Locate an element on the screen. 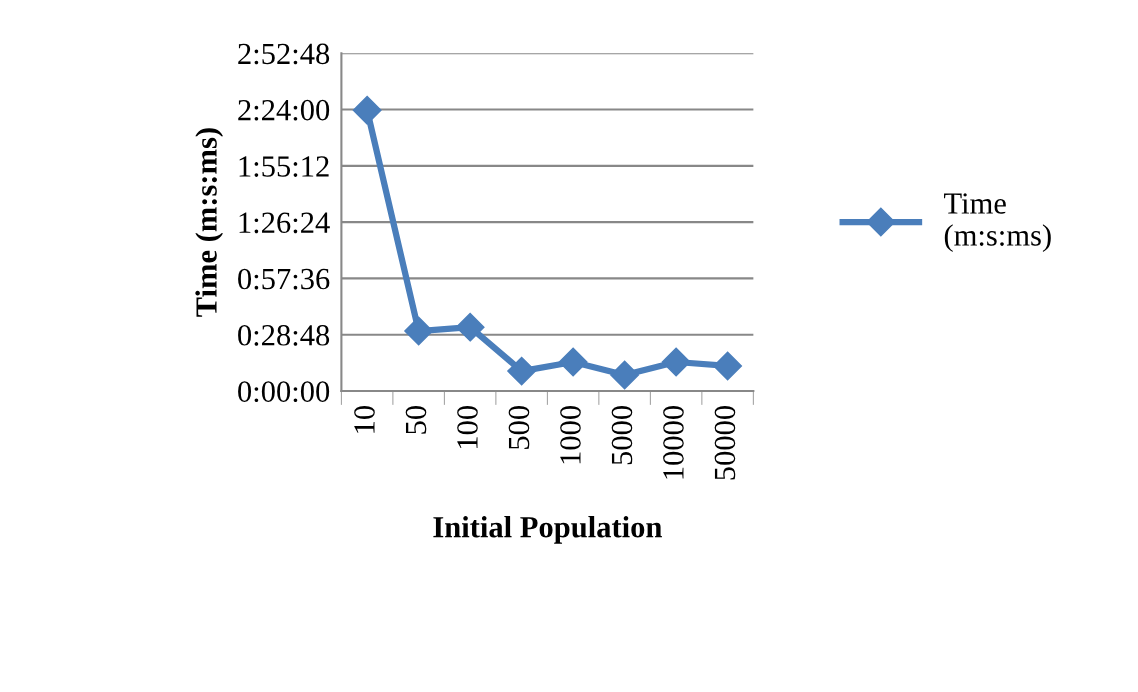 The height and width of the screenshot is (692, 1138). y-tick-label: 2:52:48 is located at coordinates (284, 54).